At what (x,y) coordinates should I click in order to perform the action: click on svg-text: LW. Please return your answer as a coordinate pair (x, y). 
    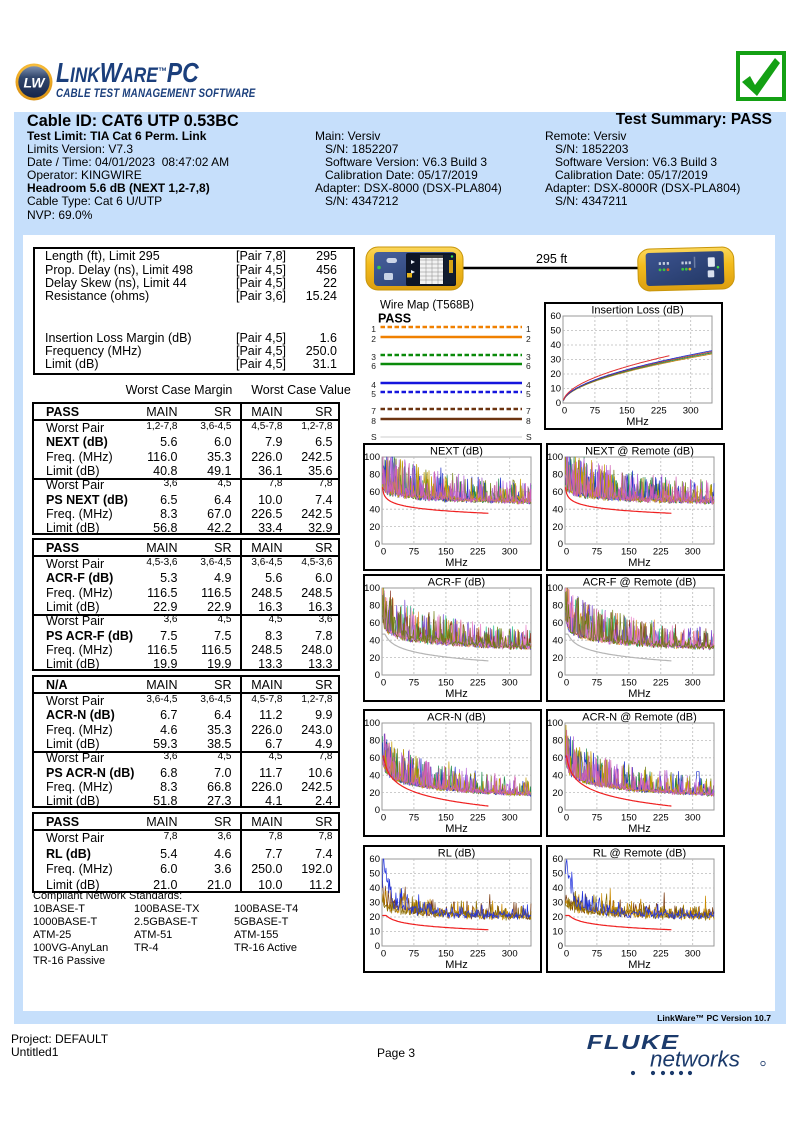
    Looking at the image, I should click on (35, 83).